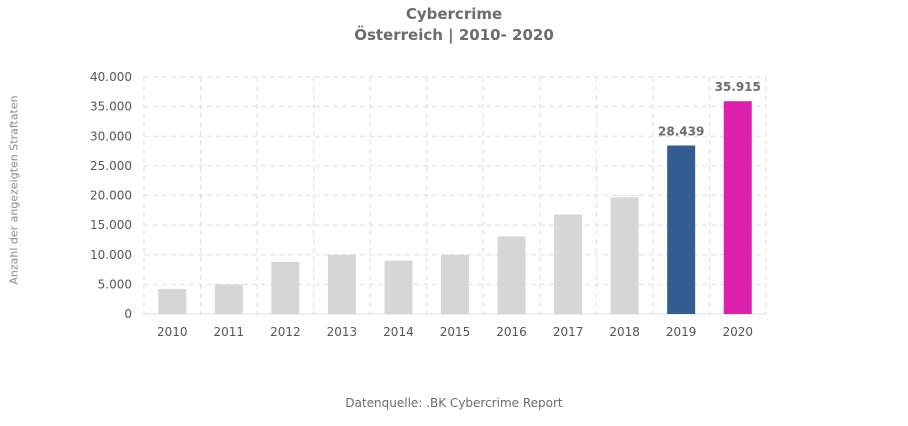 This screenshot has width=908, height=426. I want to click on y-tick-label: 10.000, so click(111, 255).